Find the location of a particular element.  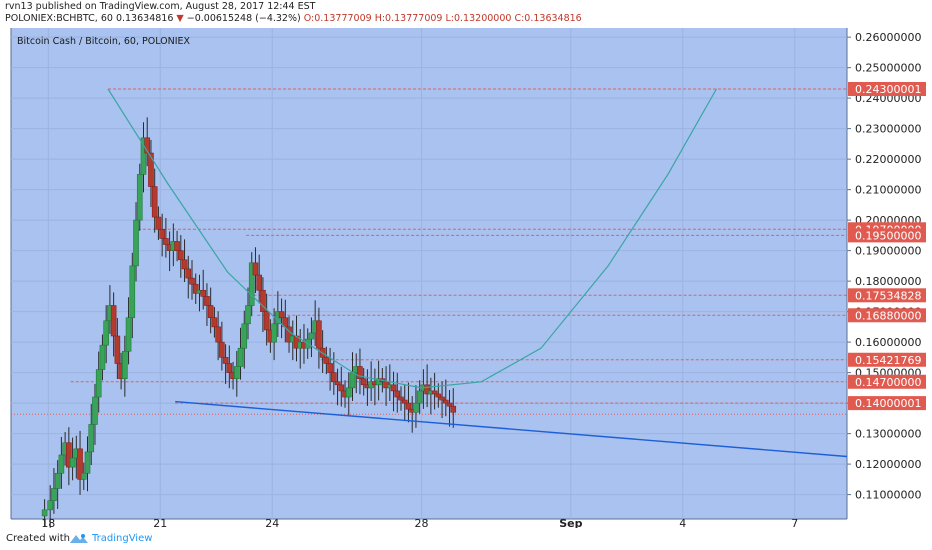

y-tick-label: 0.23000000 is located at coordinates (888, 129).